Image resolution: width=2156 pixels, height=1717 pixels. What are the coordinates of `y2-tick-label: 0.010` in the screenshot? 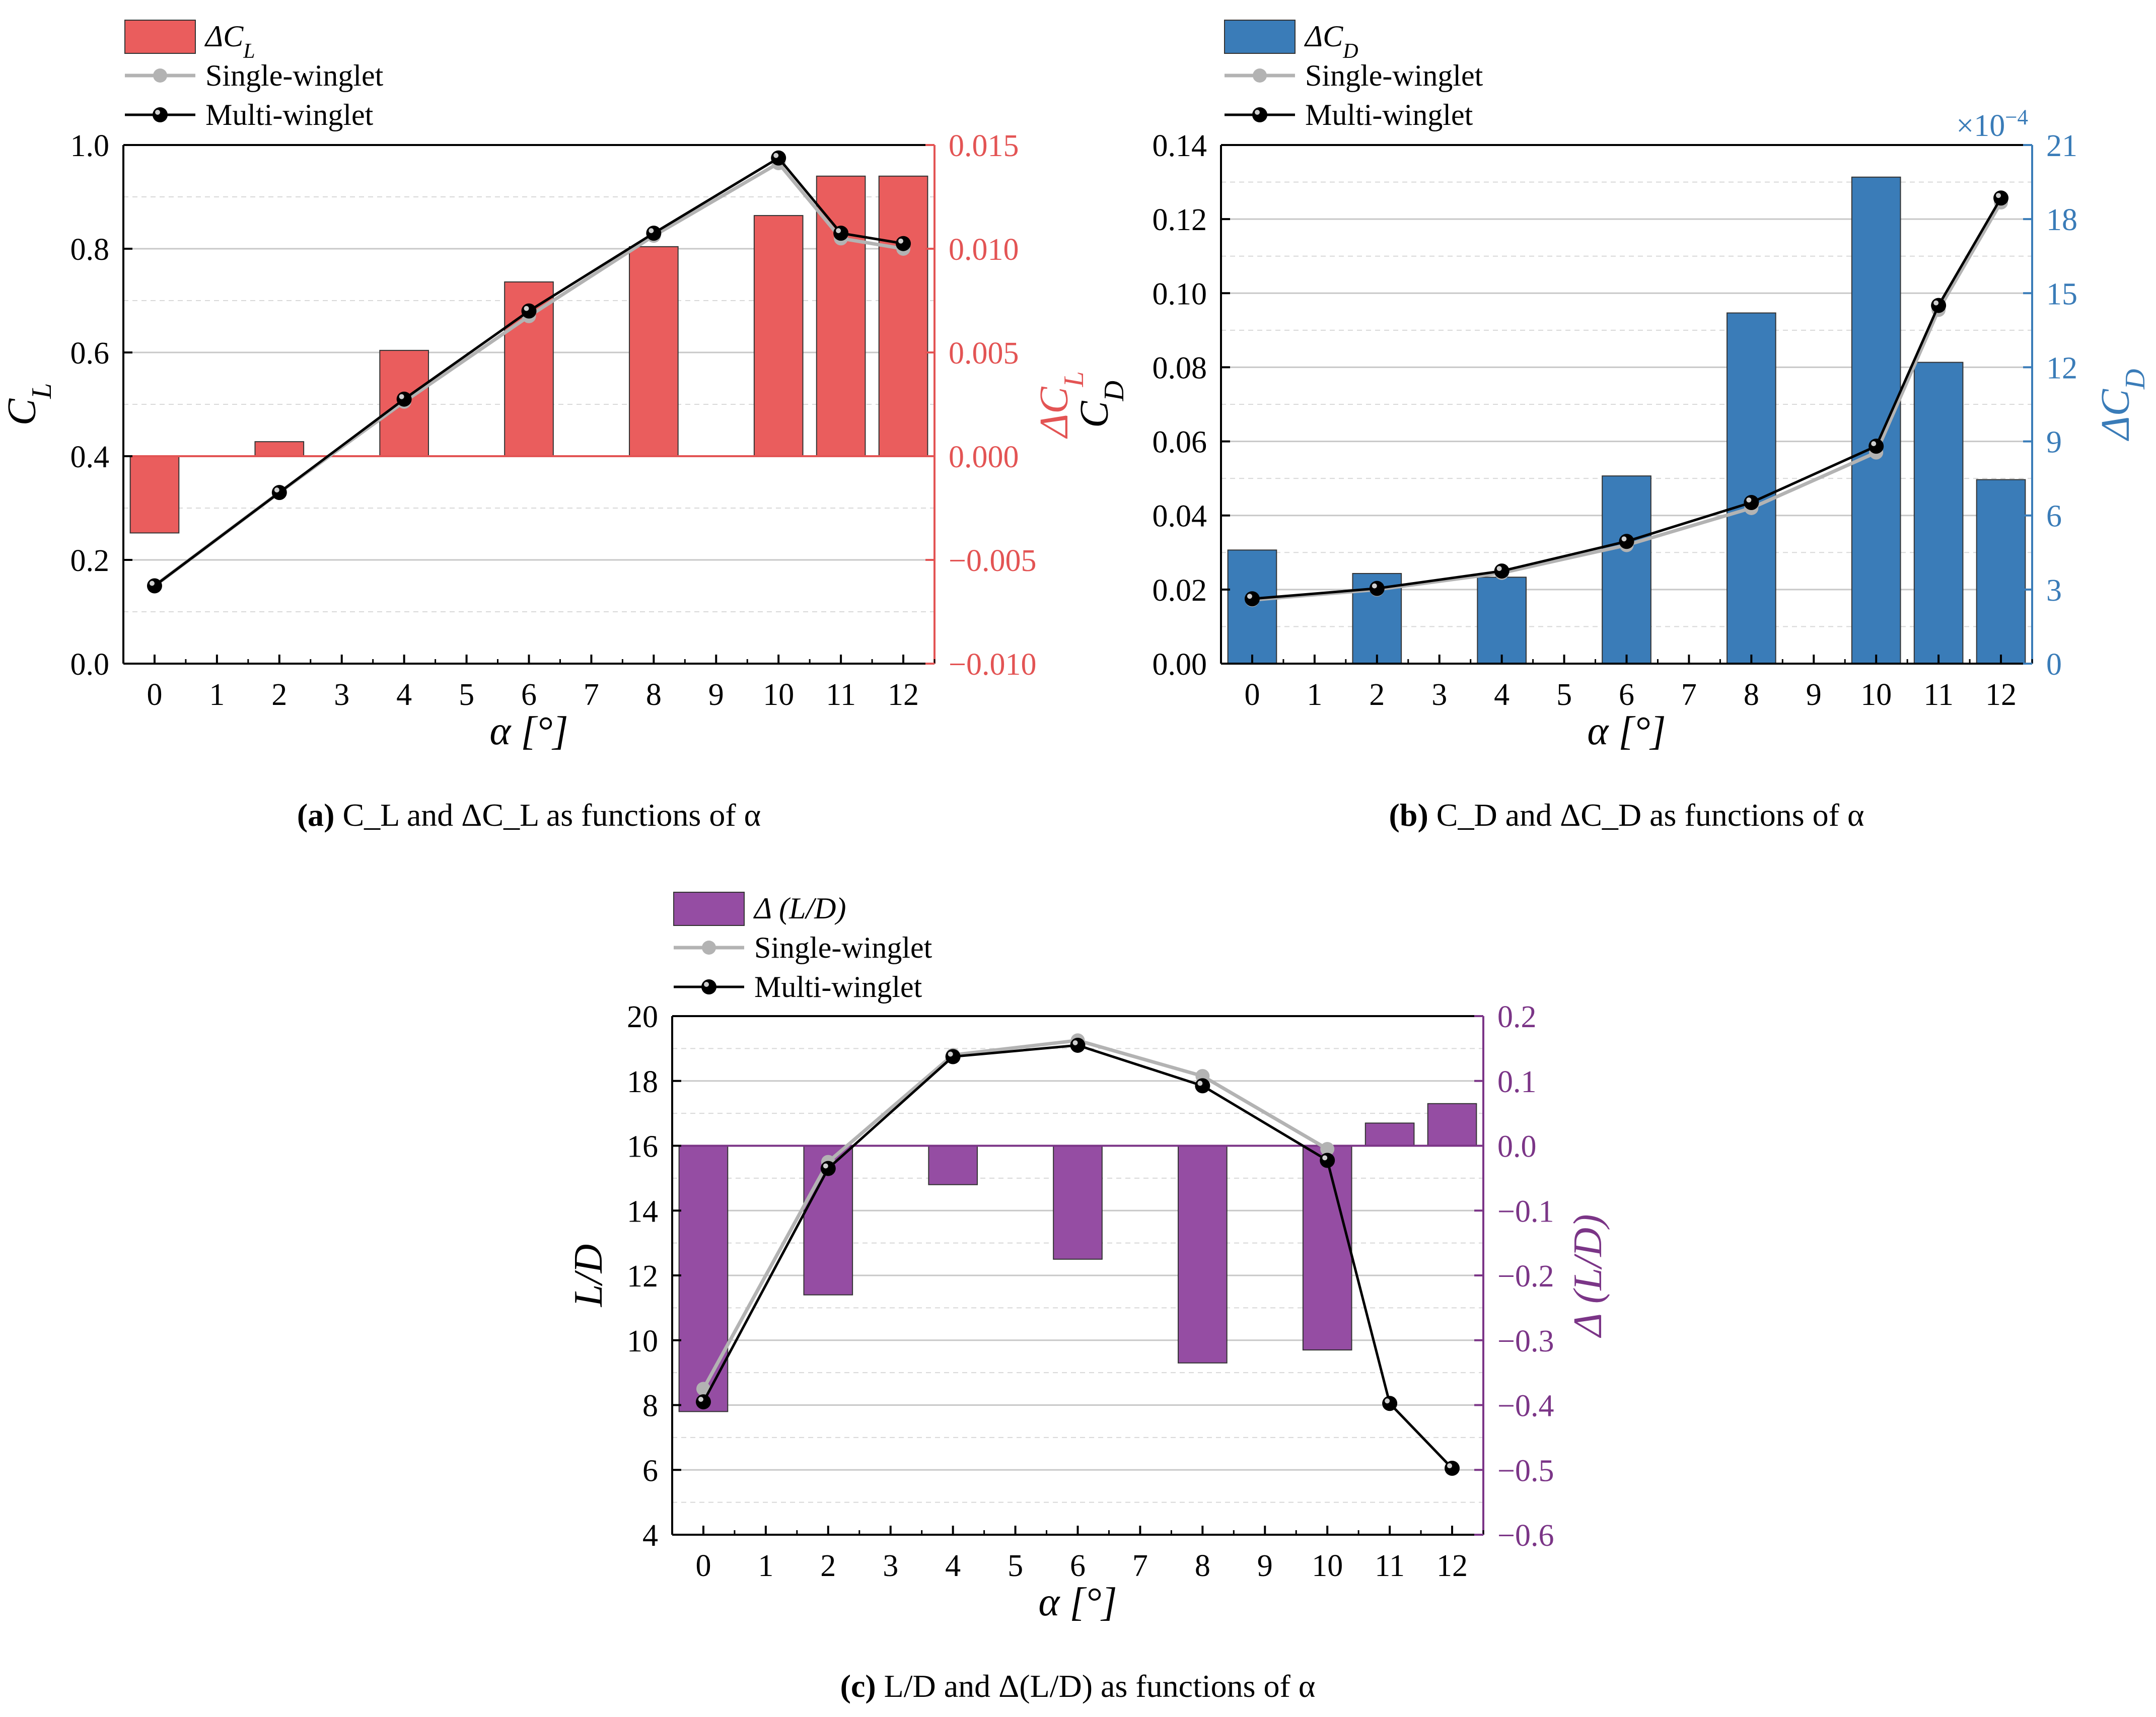 It's located at (984, 250).